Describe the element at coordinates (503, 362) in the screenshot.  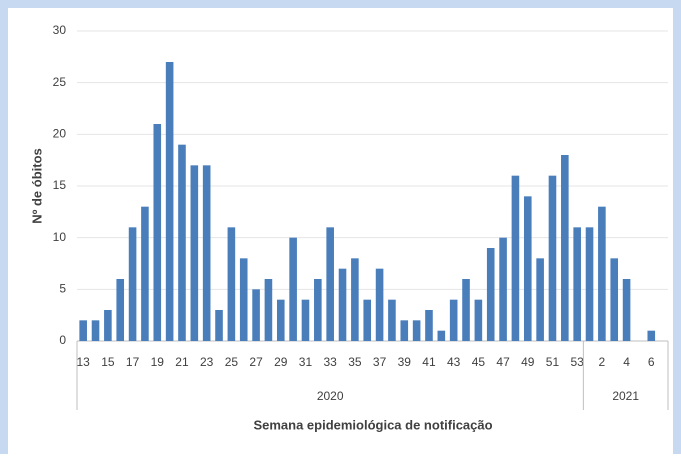
I see `x-tick-label: 47` at that location.